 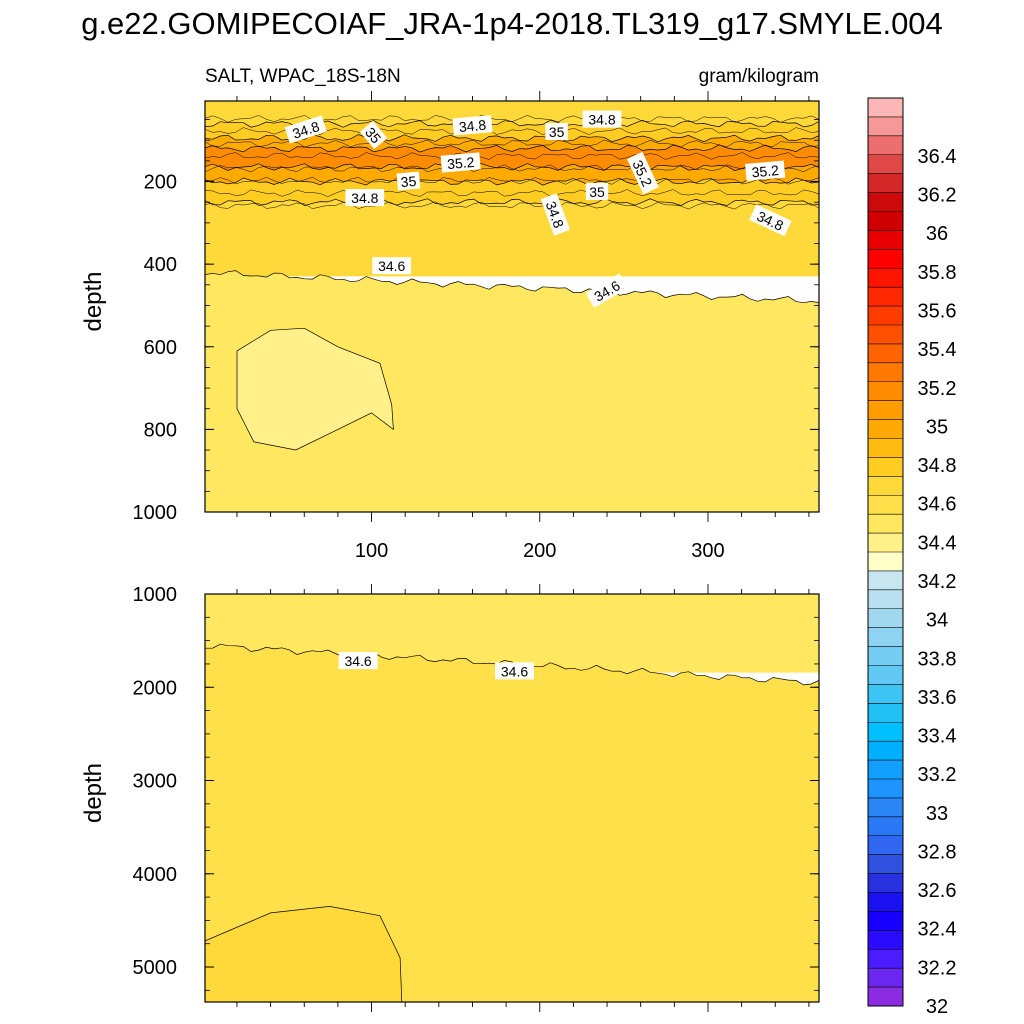 I want to click on y-tick-label: 400, so click(x=160, y=265).